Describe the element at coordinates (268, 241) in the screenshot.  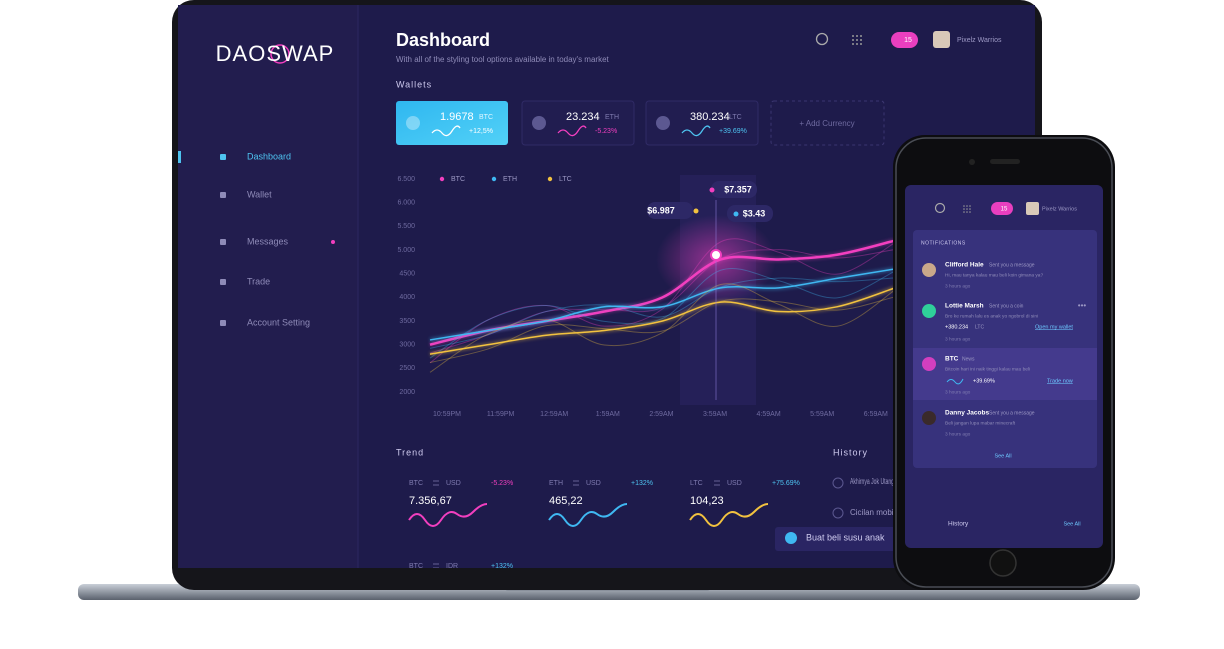
I see `nav-item: Messages` at that location.